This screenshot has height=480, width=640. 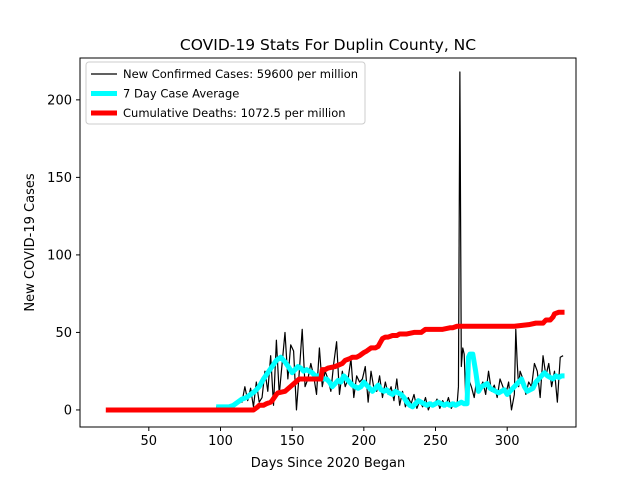 I want to click on legend-label: 7 Day Case Average, so click(x=181, y=94).